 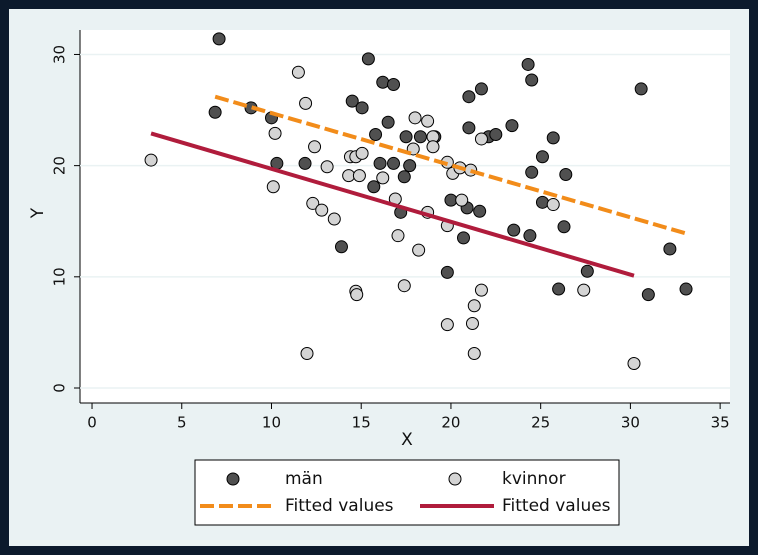 What do you see at coordinates (92, 423) in the screenshot?
I see `x-tick-label: 0` at bounding box center [92, 423].